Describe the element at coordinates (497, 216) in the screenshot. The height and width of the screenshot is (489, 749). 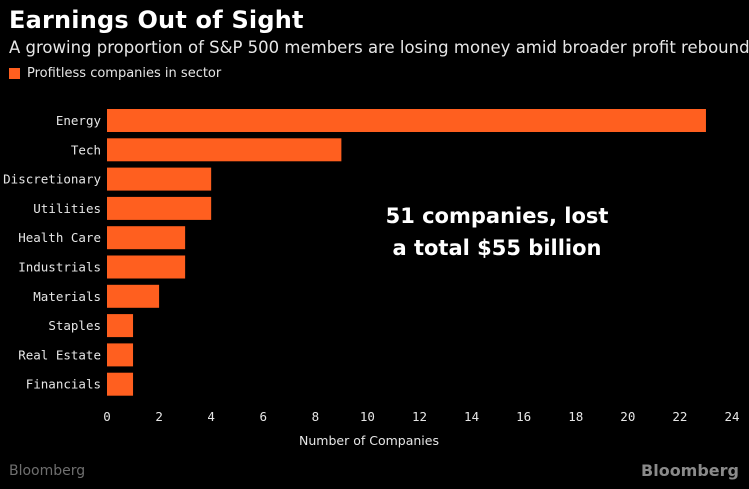
I see `annotation-line-1: 51 companies, lost` at that location.